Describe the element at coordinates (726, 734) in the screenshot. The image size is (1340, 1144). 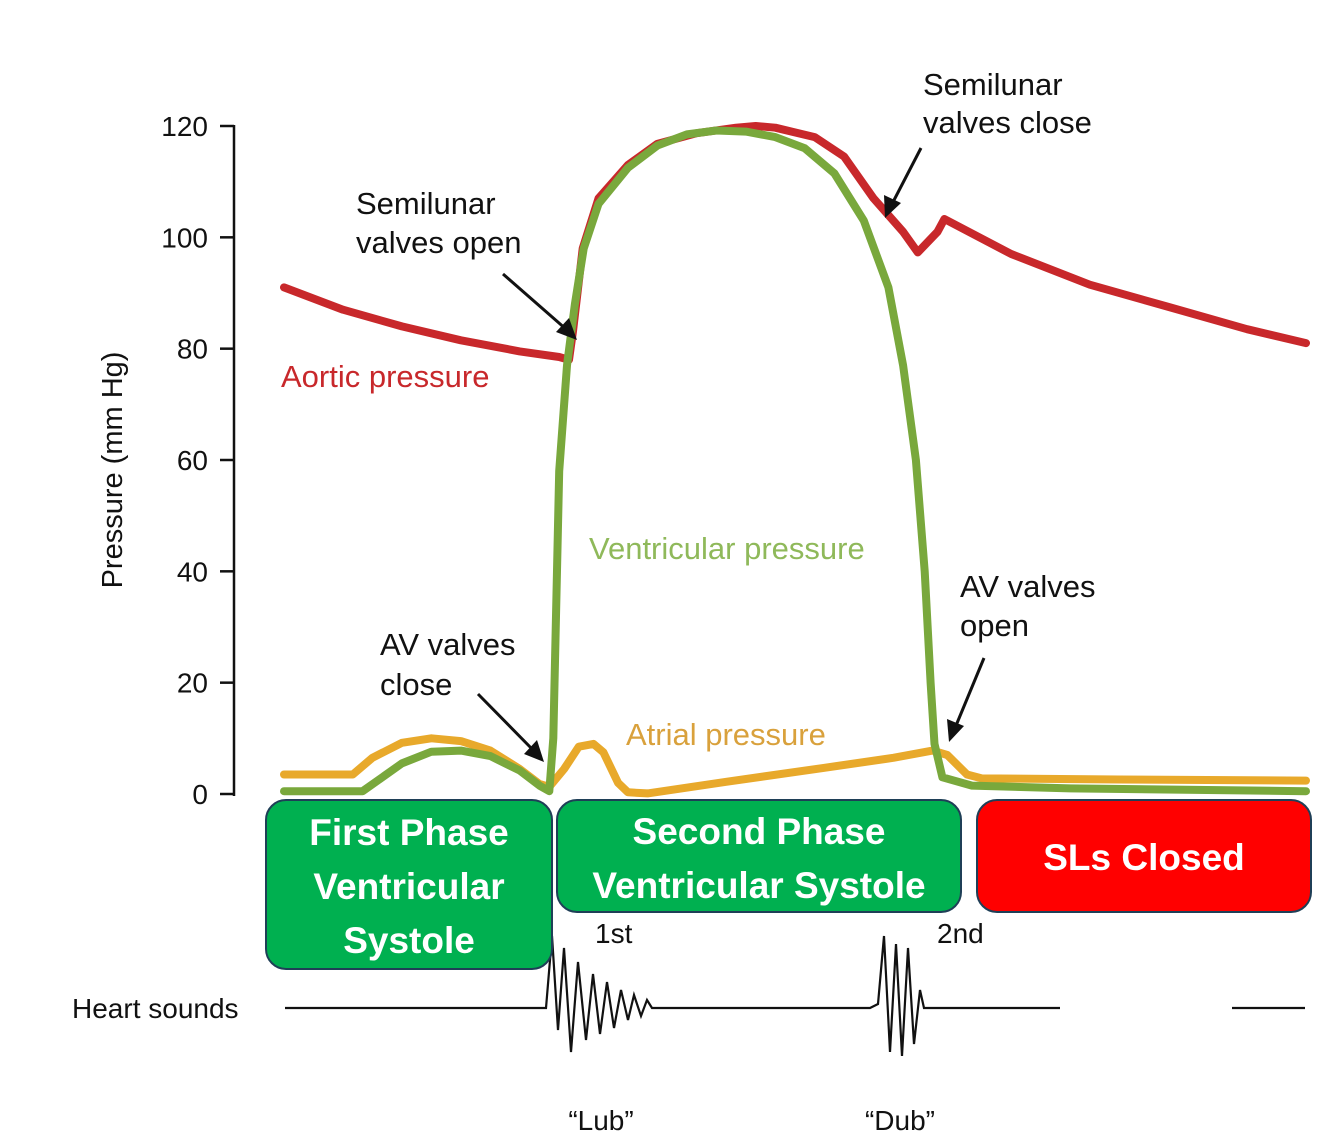
I see `series-label-atrial: Atrial pressure` at that location.